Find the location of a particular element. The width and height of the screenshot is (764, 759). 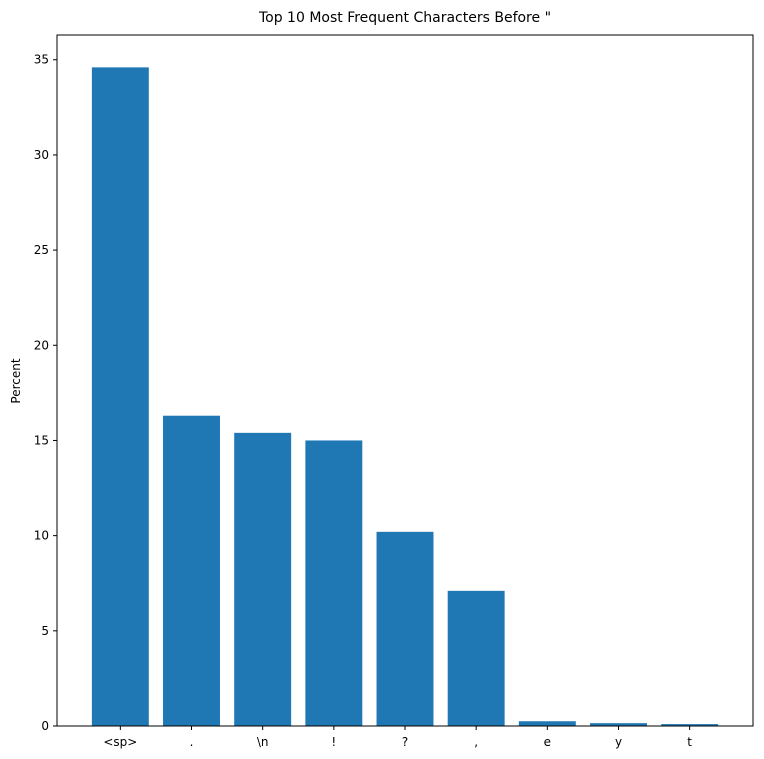

y-tick-label: 30 is located at coordinates (41, 155).